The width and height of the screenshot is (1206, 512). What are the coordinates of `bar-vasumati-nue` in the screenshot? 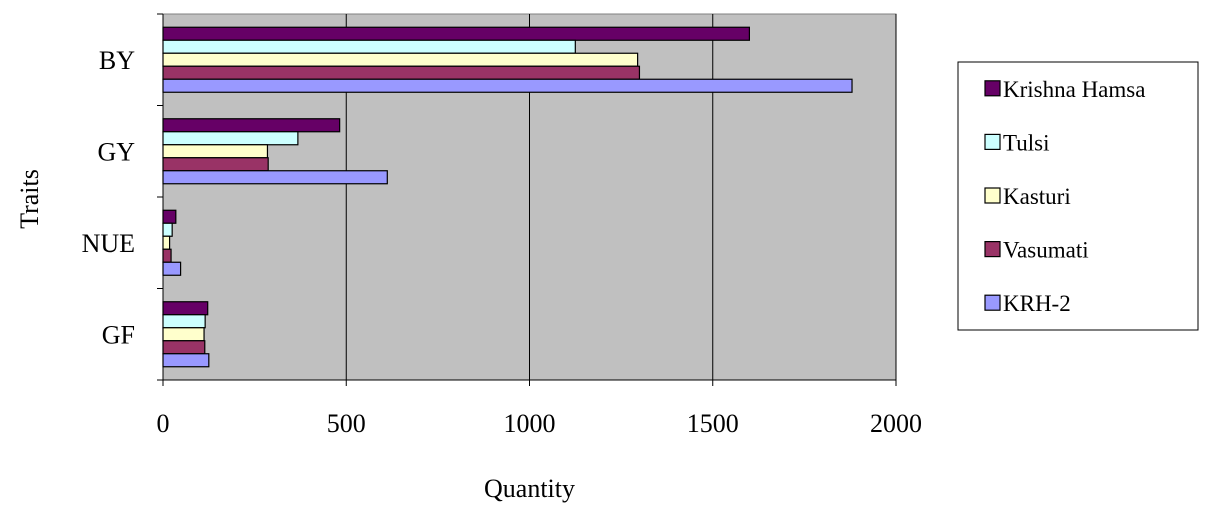 It's located at (167, 255).